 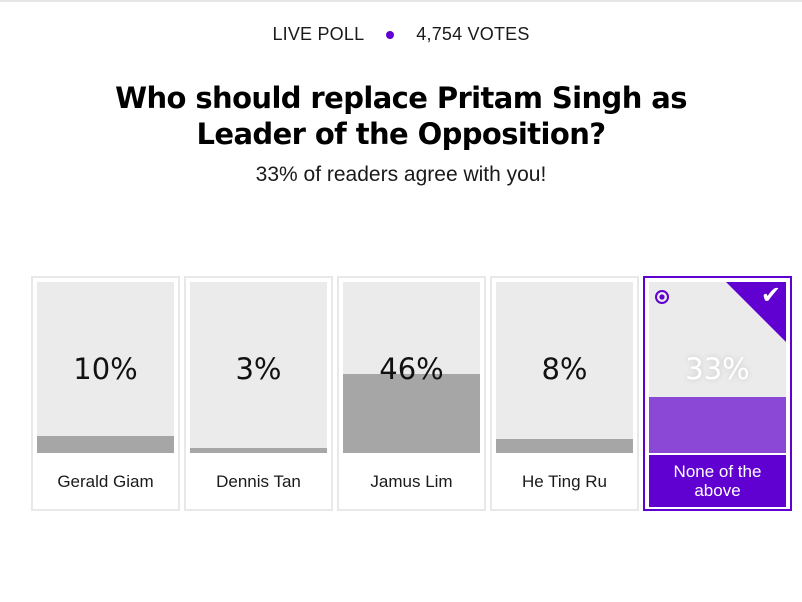 I want to click on option-result-panel: 46%, so click(x=411, y=367).